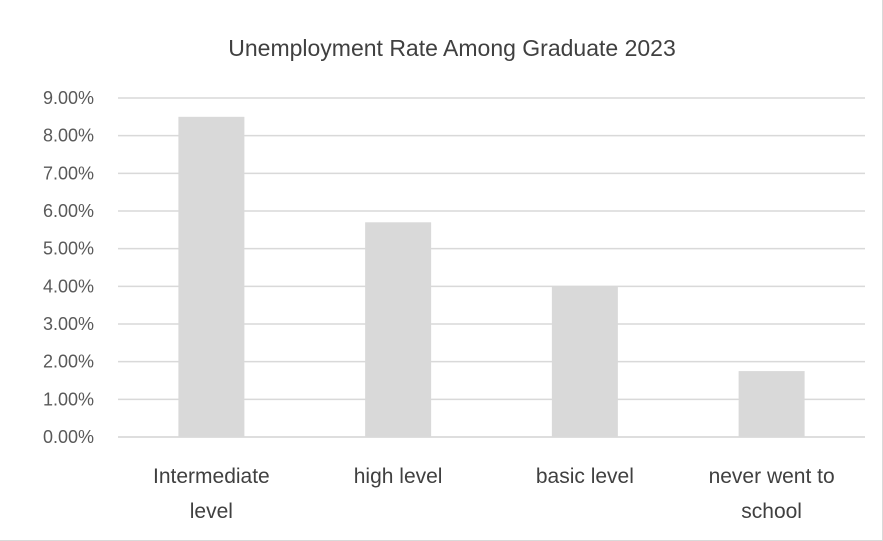  What do you see at coordinates (68, 437) in the screenshot?
I see `y-tick-label: 0.00%` at bounding box center [68, 437].